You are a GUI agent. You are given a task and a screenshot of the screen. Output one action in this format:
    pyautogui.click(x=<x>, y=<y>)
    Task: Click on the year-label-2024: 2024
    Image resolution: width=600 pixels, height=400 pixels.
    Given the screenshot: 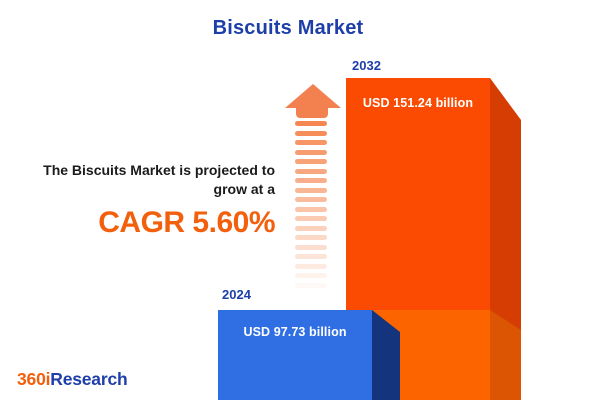 What is the action you would take?
    pyautogui.click(x=236, y=294)
    